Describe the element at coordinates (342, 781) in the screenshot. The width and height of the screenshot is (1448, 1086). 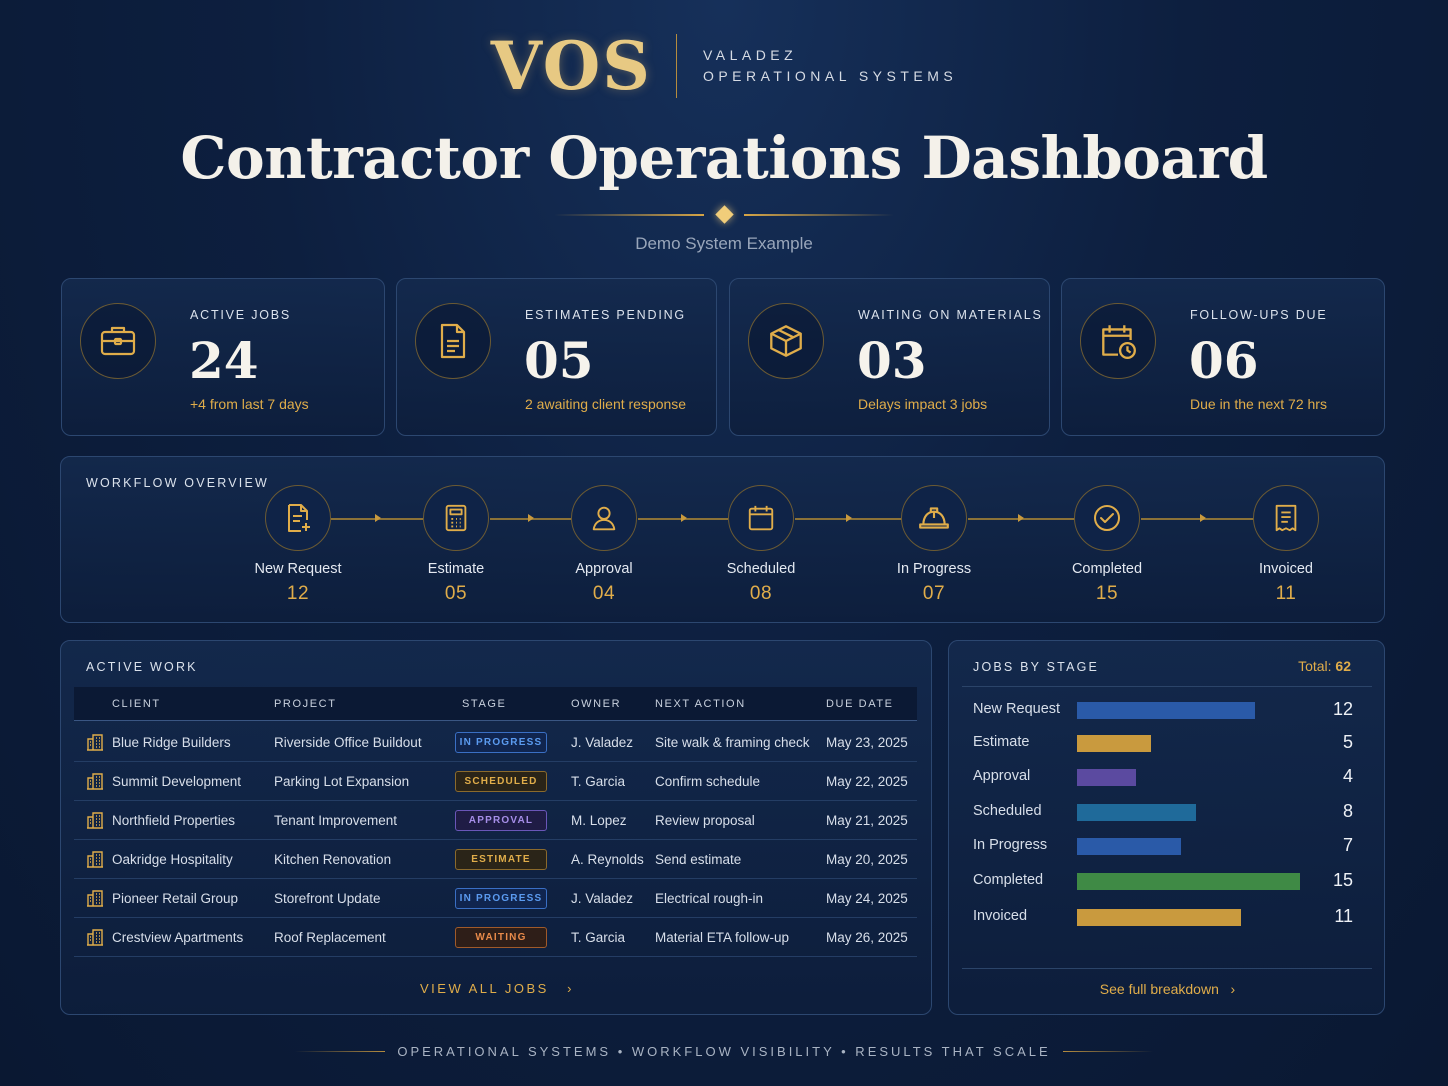
I see `cell-project: Parking Lot Expansion` at that location.